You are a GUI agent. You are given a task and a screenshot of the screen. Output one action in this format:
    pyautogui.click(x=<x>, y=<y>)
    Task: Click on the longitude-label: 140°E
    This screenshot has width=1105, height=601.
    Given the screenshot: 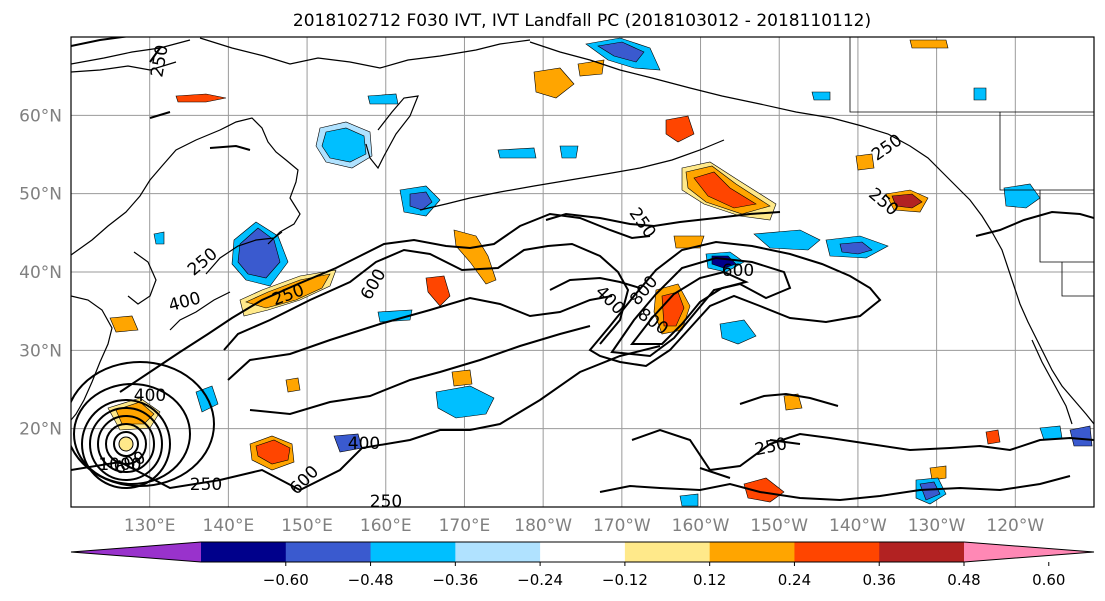 What is the action you would take?
    pyautogui.click(x=229, y=526)
    